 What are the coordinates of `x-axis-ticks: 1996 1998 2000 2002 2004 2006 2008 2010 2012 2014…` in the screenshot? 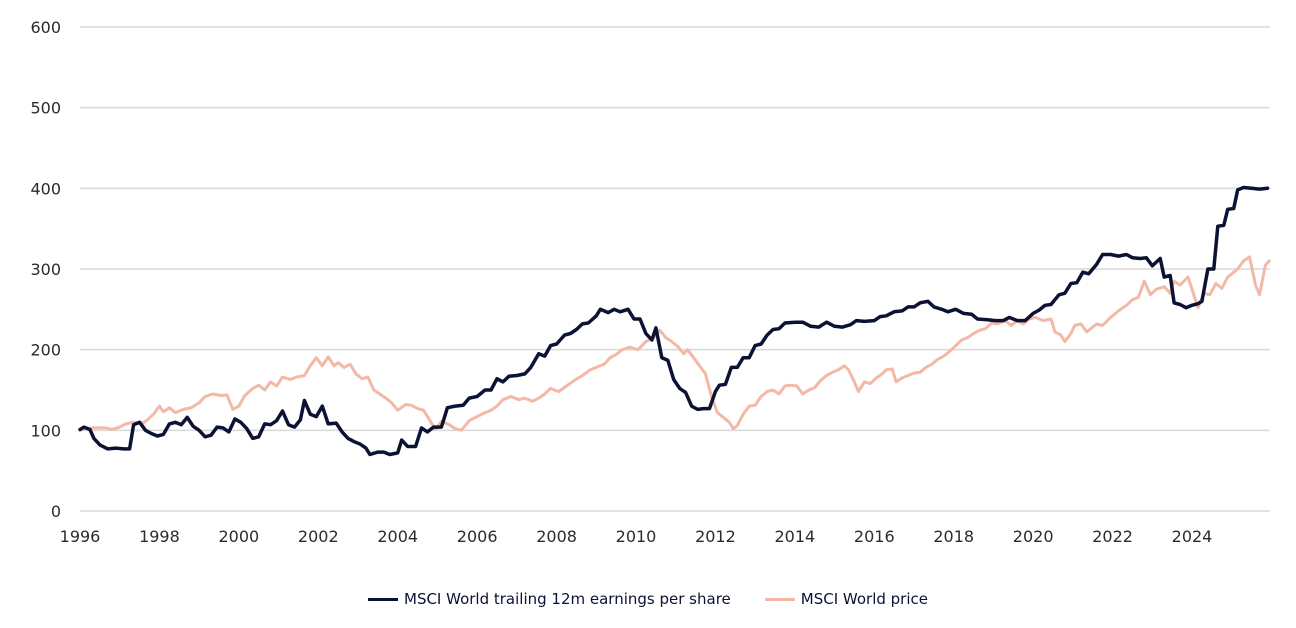 It's located at (636, 536).